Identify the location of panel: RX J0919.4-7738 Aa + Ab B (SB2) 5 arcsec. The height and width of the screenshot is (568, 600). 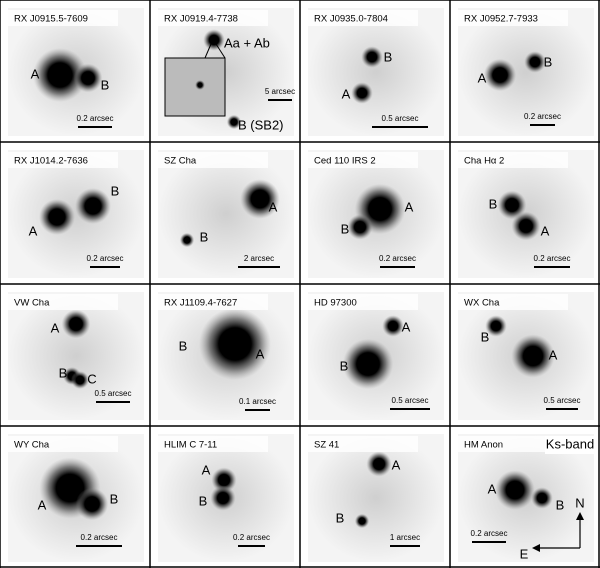
(226, 72).